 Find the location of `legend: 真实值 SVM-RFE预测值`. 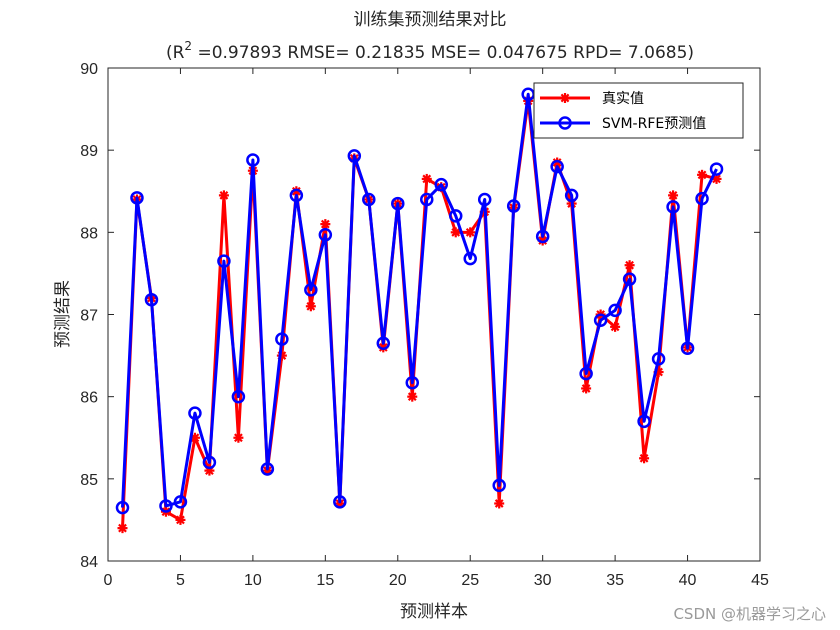

legend: 真实值 SVM-RFE预测值 is located at coordinates (638, 110).